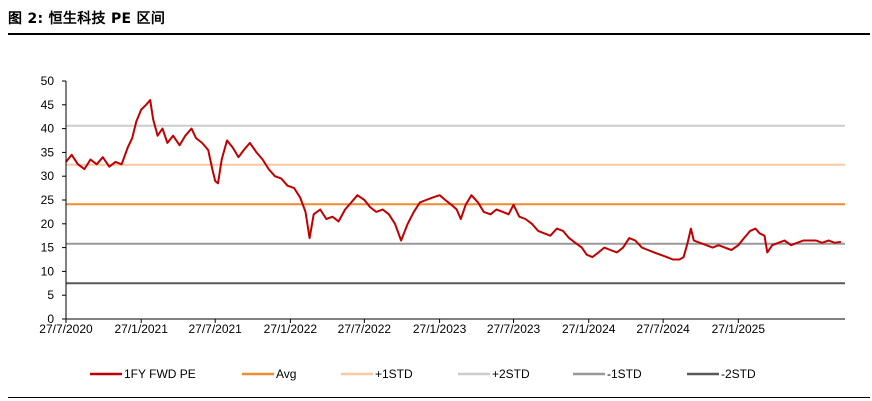 Image resolution: width=872 pixels, height=401 pixels. What do you see at coordinates (215, 329) in the screenshot?
I see `x-tick-label: 27/7/2021` at bounding box center [215, 329].